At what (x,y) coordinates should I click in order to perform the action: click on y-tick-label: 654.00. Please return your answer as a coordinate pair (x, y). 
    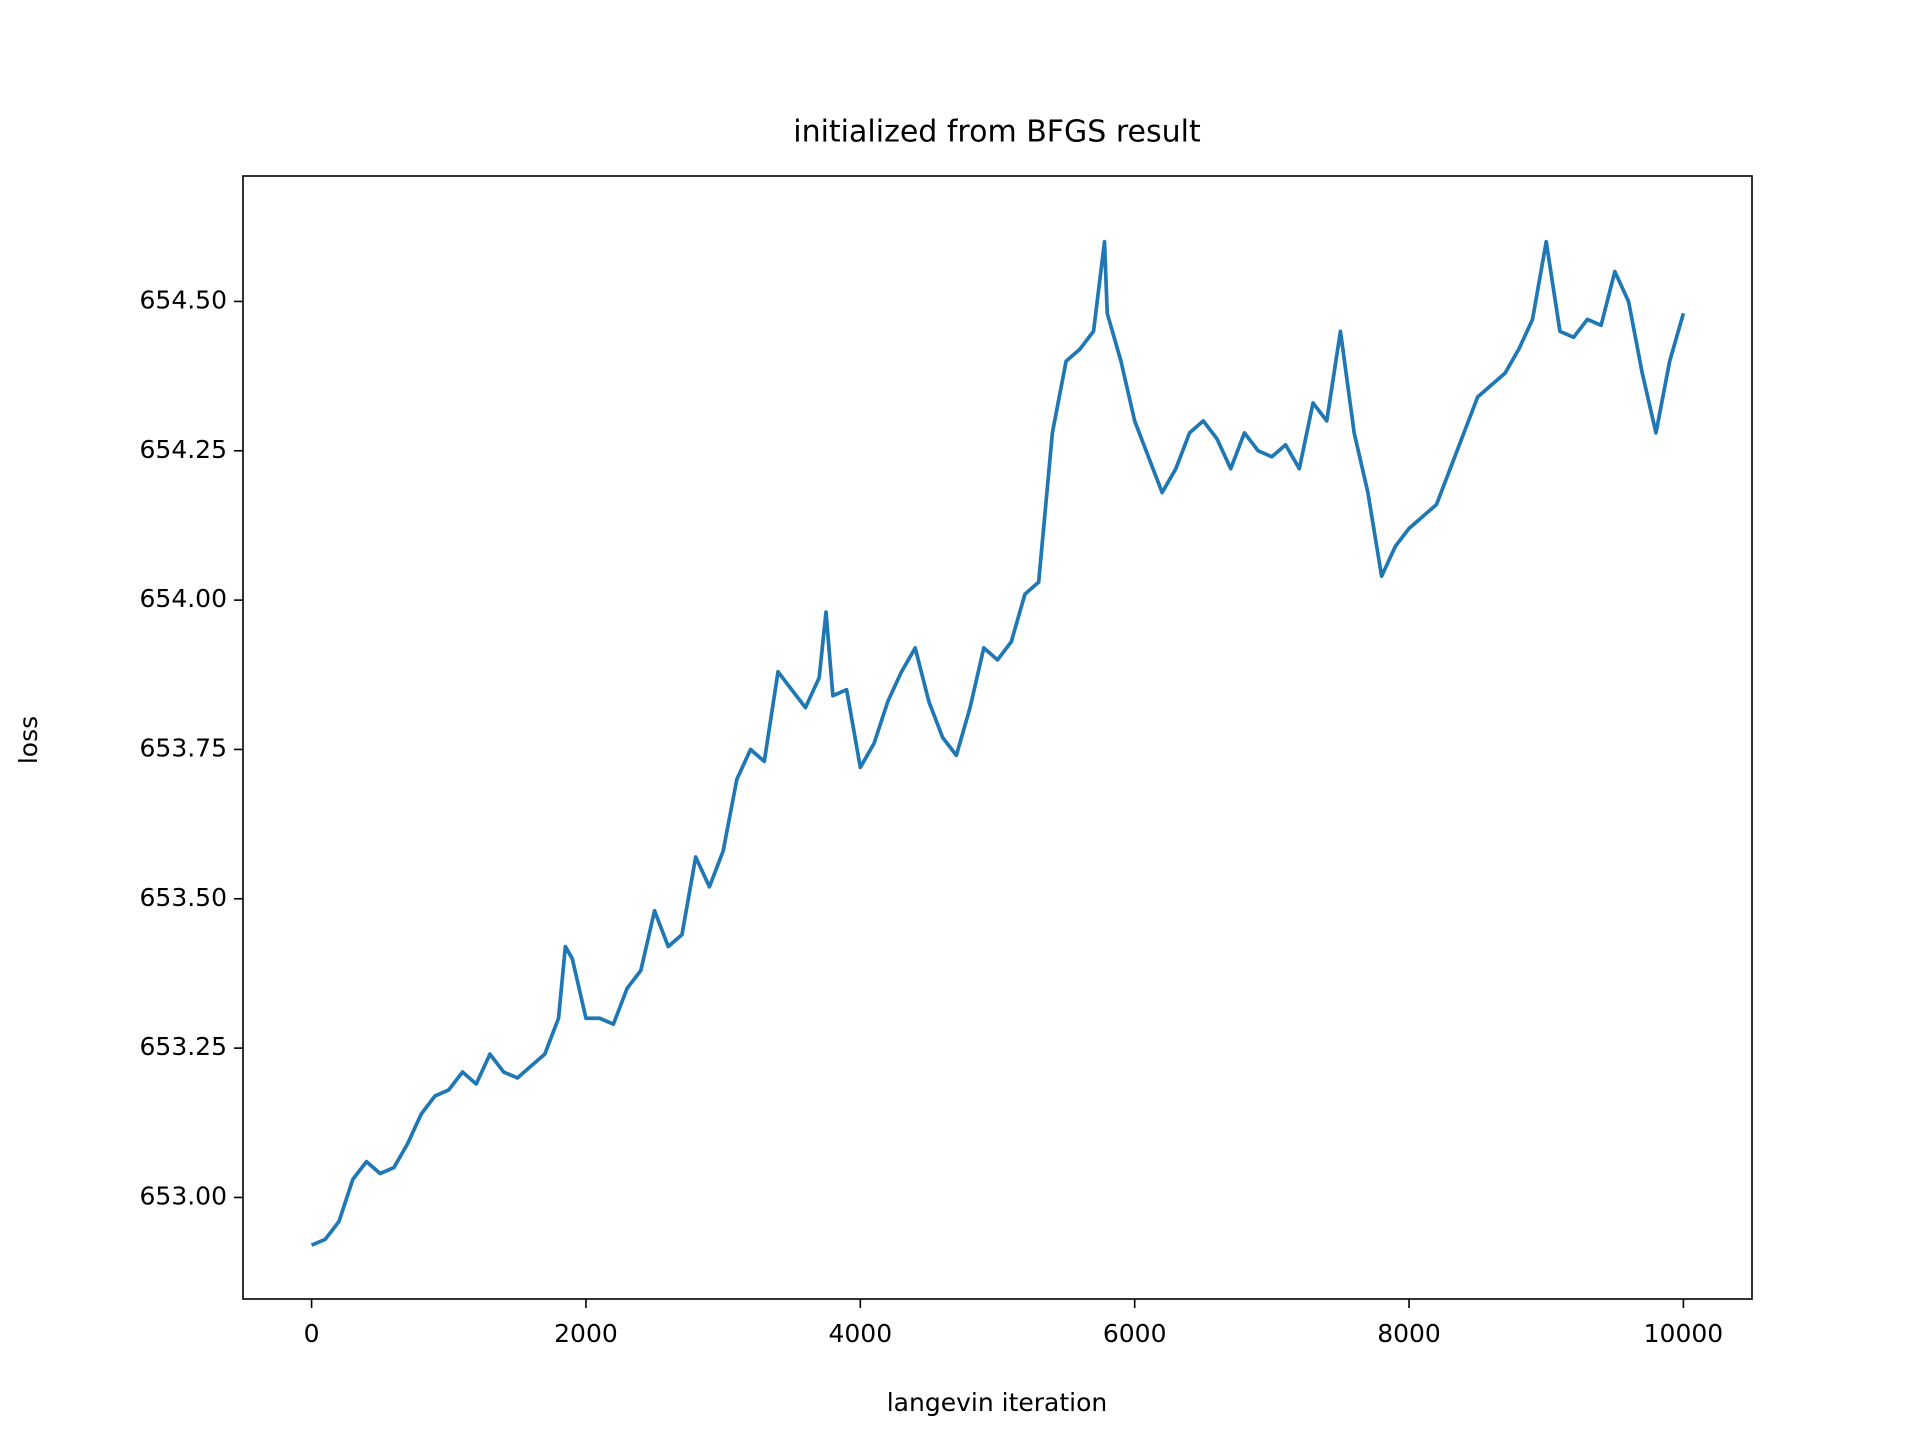
    Looking at the image, I should click on (183, 598).